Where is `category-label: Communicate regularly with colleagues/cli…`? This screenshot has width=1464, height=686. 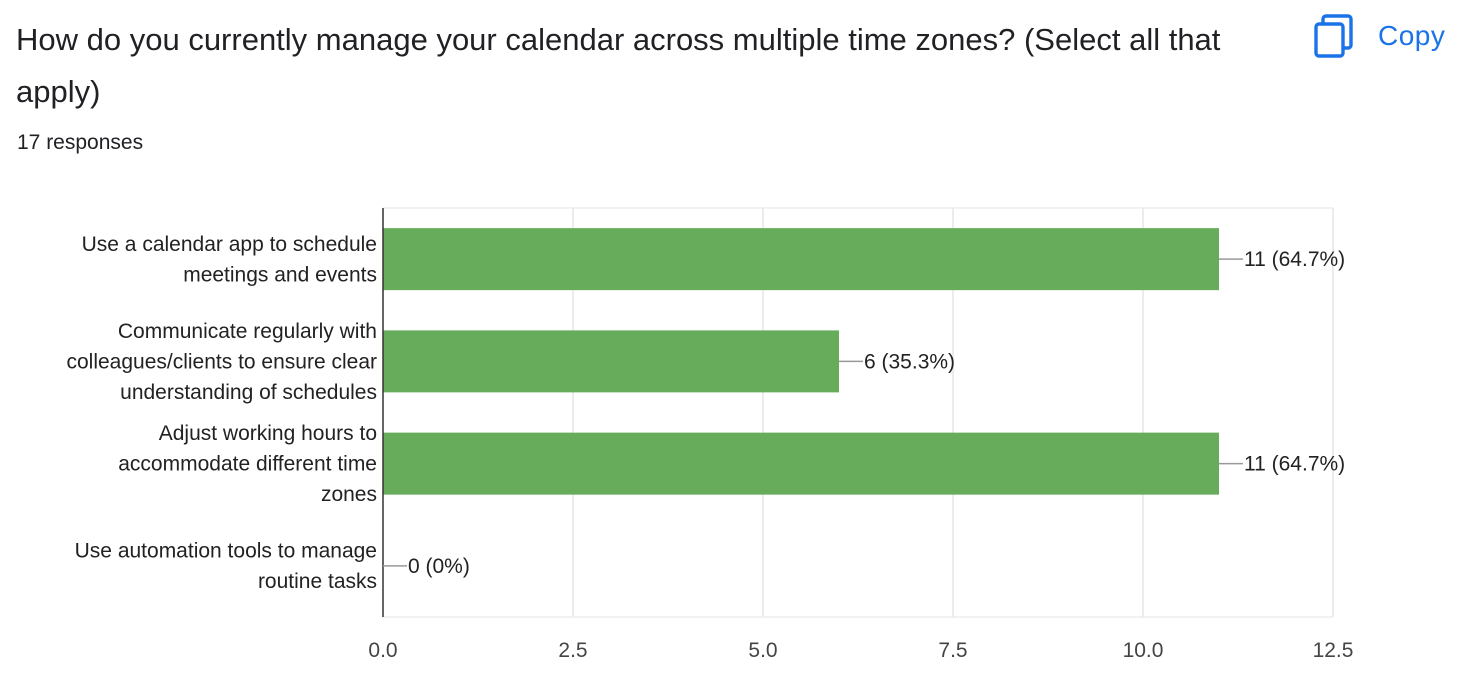
category-label: Communicate regularly with colleagues/cli… is located at coordinates (221, 362).